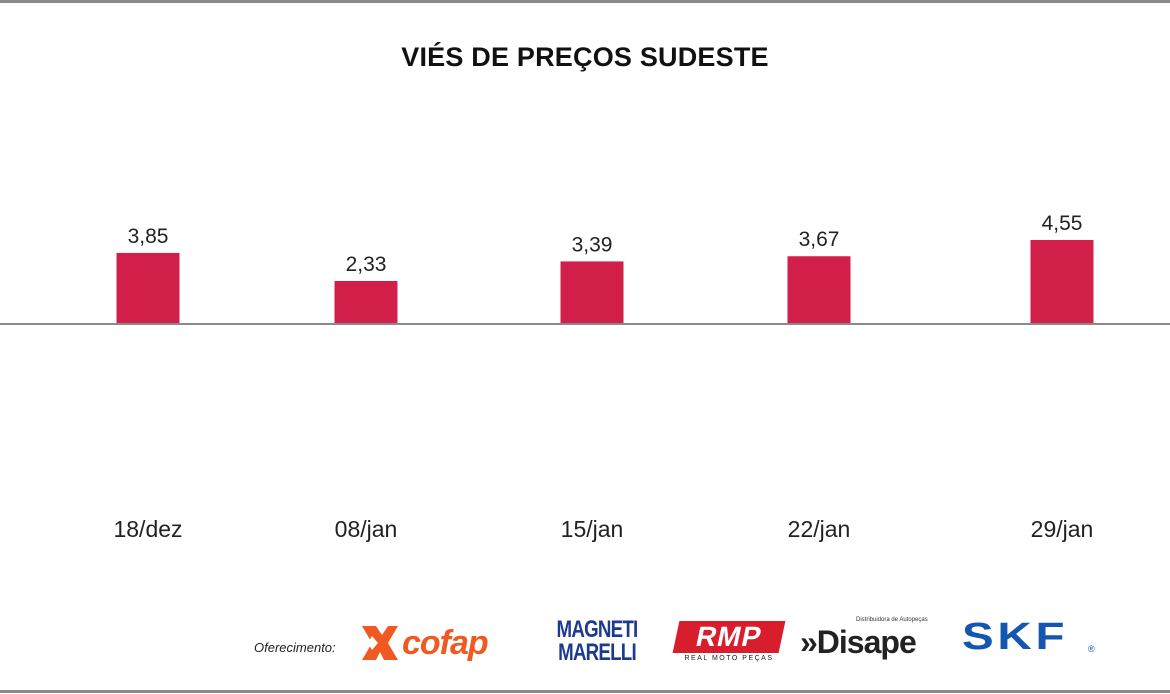 The image size is (1170, 694). What do you see at coordinates (366, 264) in the screenshot?
I see `bar-value-label: 2,33` at bounding box center [366, 264].